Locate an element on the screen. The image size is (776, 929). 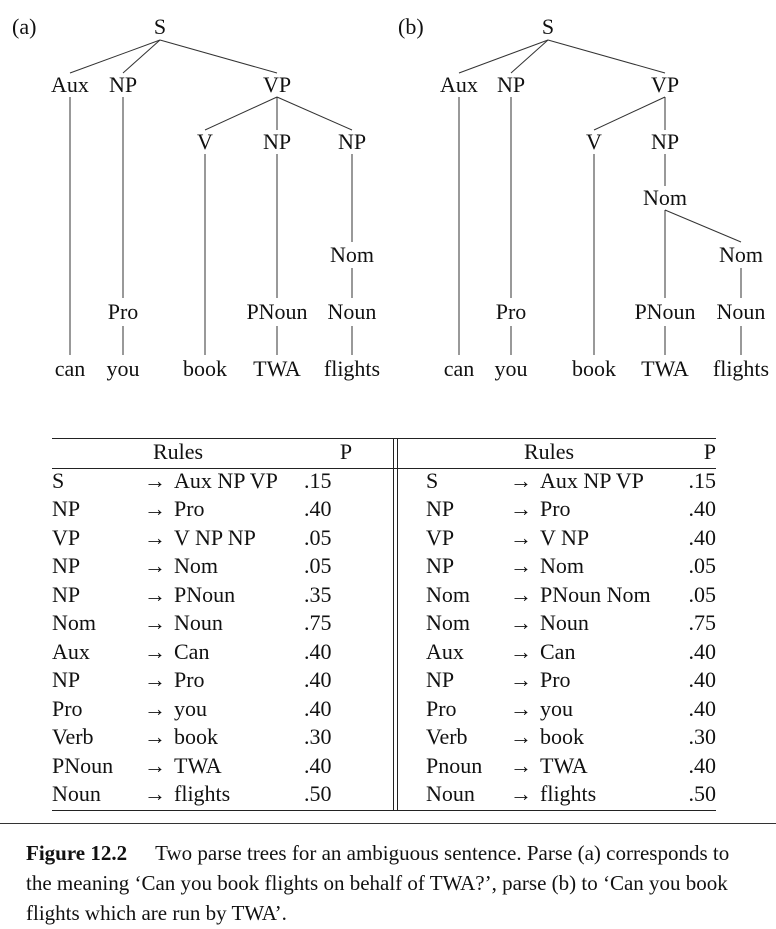
rule-lhs: Nom is located at coordinates (448, 622).